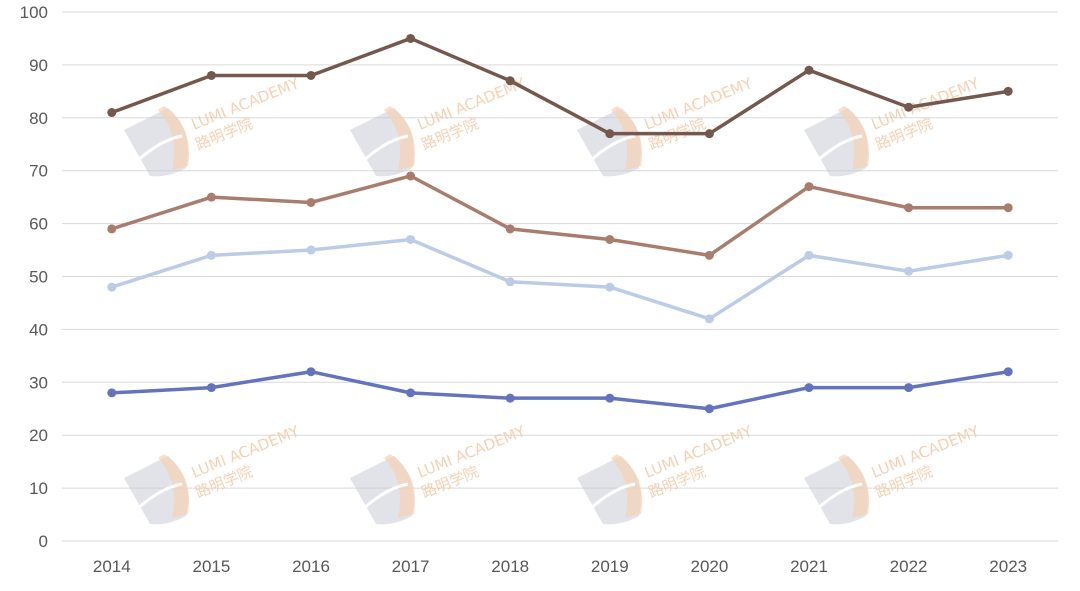 The width and height of the screenshot is (1080, 591). I want to click on y-tick-label: 40, so click(38, 329).